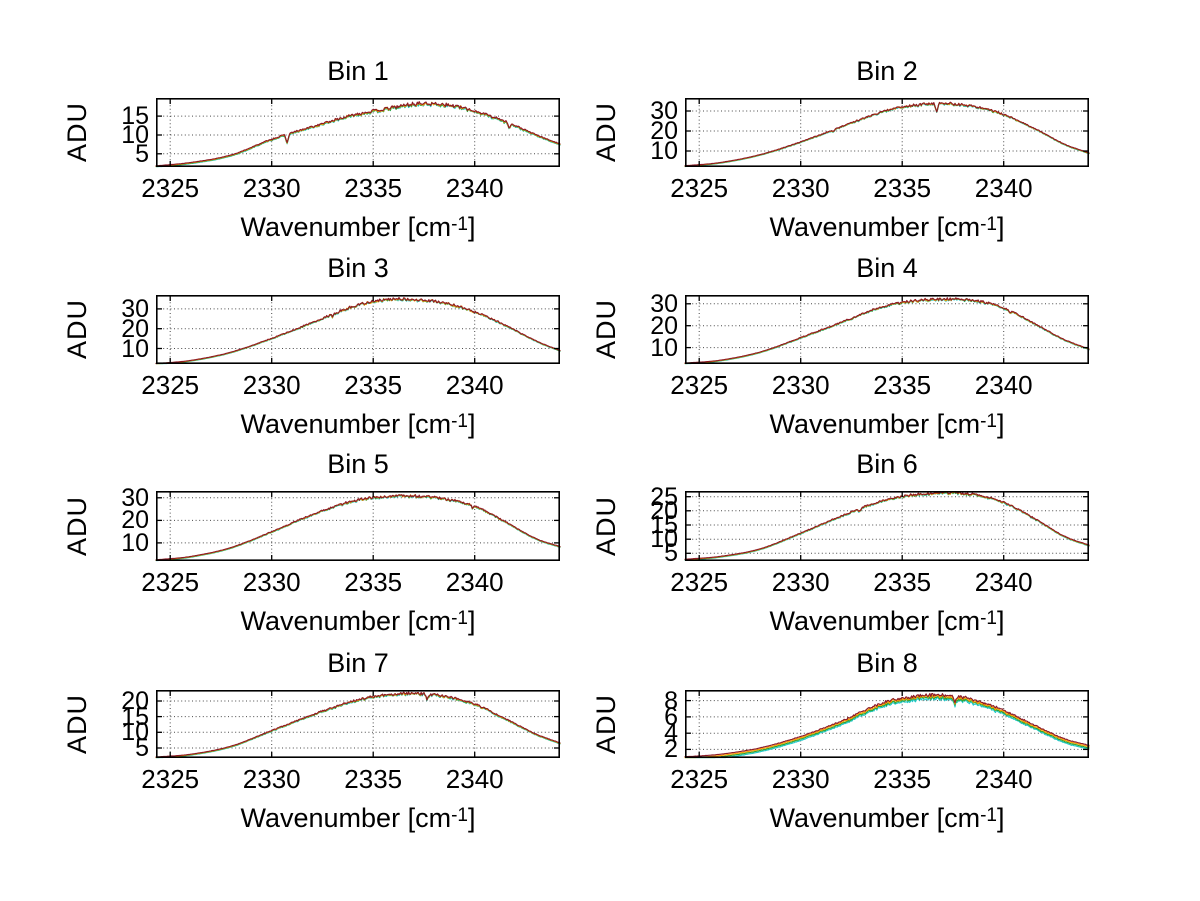 The width and height of the screenshot is (1200, 901). I want to click on subplot-title: Bin 4, so click(887, 268).